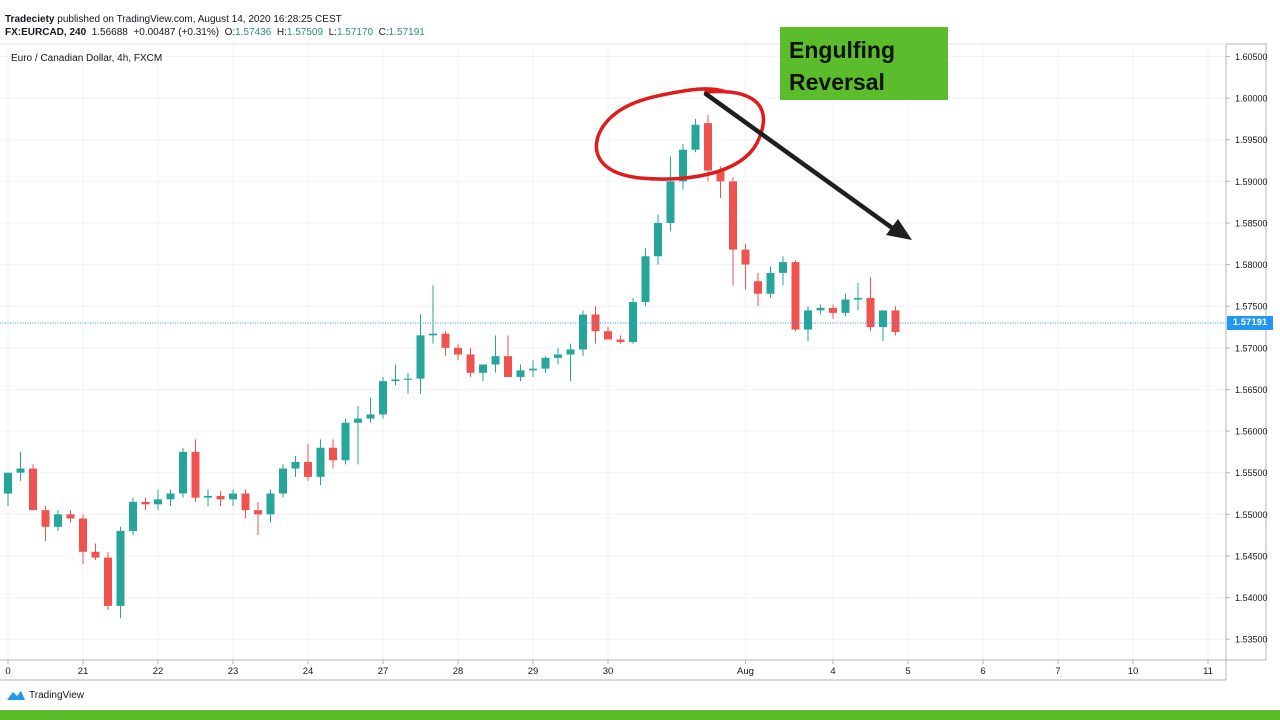  I want to click on engulfing-circle, so click(680, 134).